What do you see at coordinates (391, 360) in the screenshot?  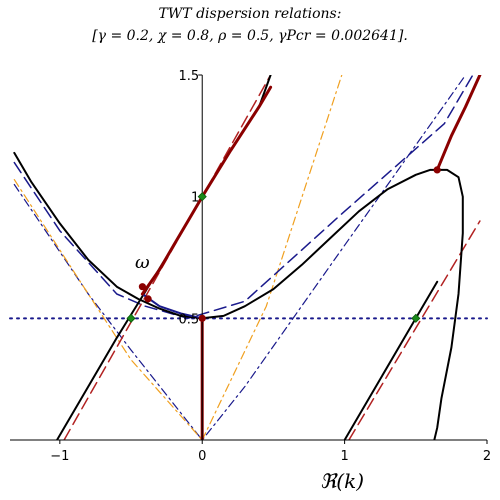 I see `series-right-line` at bounding box center [391, 360].